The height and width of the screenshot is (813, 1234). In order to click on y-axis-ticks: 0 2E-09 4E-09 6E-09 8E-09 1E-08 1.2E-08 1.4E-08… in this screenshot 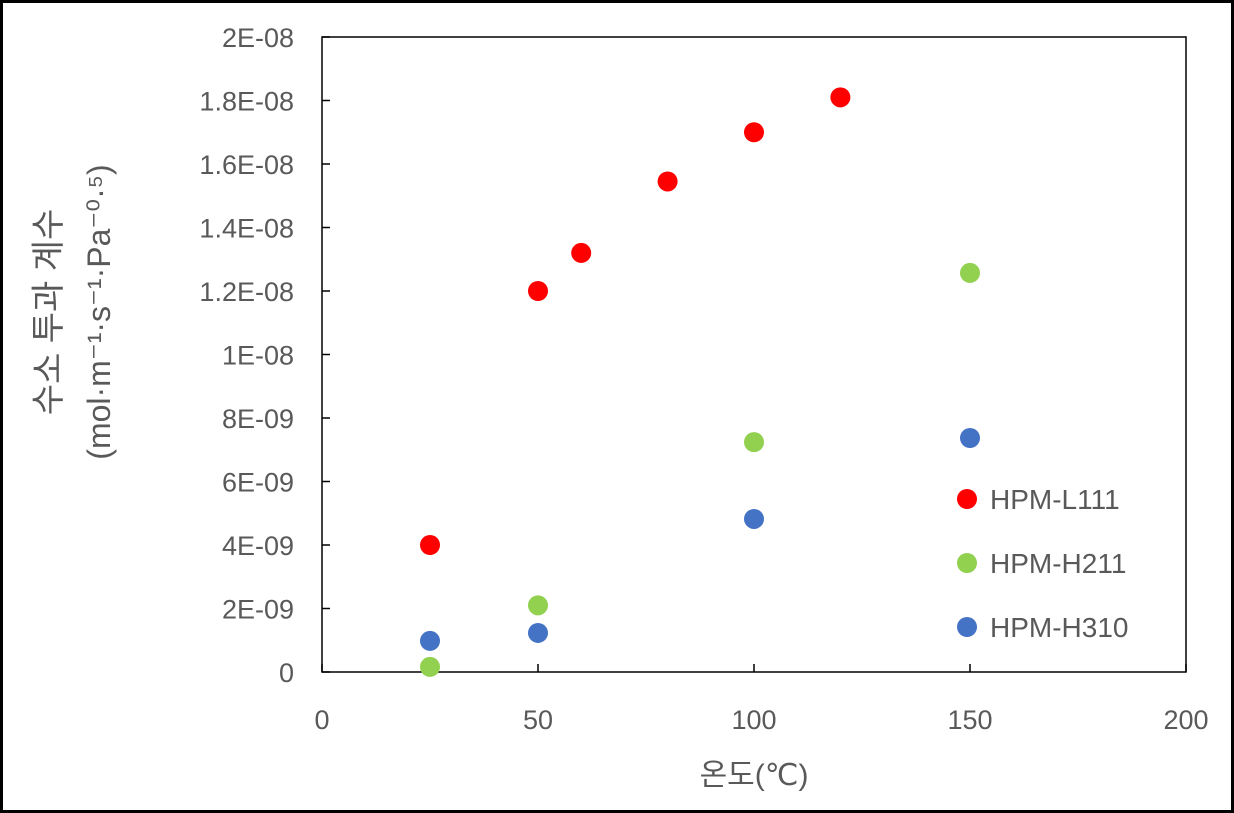, I will do `click(264, 355)`.